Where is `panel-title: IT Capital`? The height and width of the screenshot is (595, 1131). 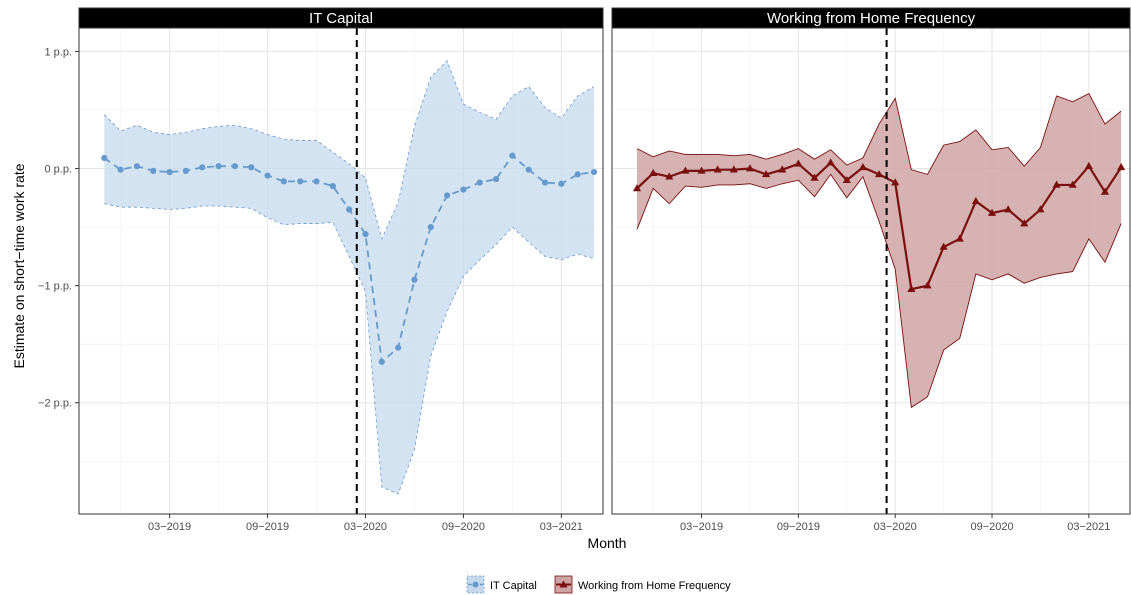 panel-title: IT Capital is located at coordinates (341, 18).